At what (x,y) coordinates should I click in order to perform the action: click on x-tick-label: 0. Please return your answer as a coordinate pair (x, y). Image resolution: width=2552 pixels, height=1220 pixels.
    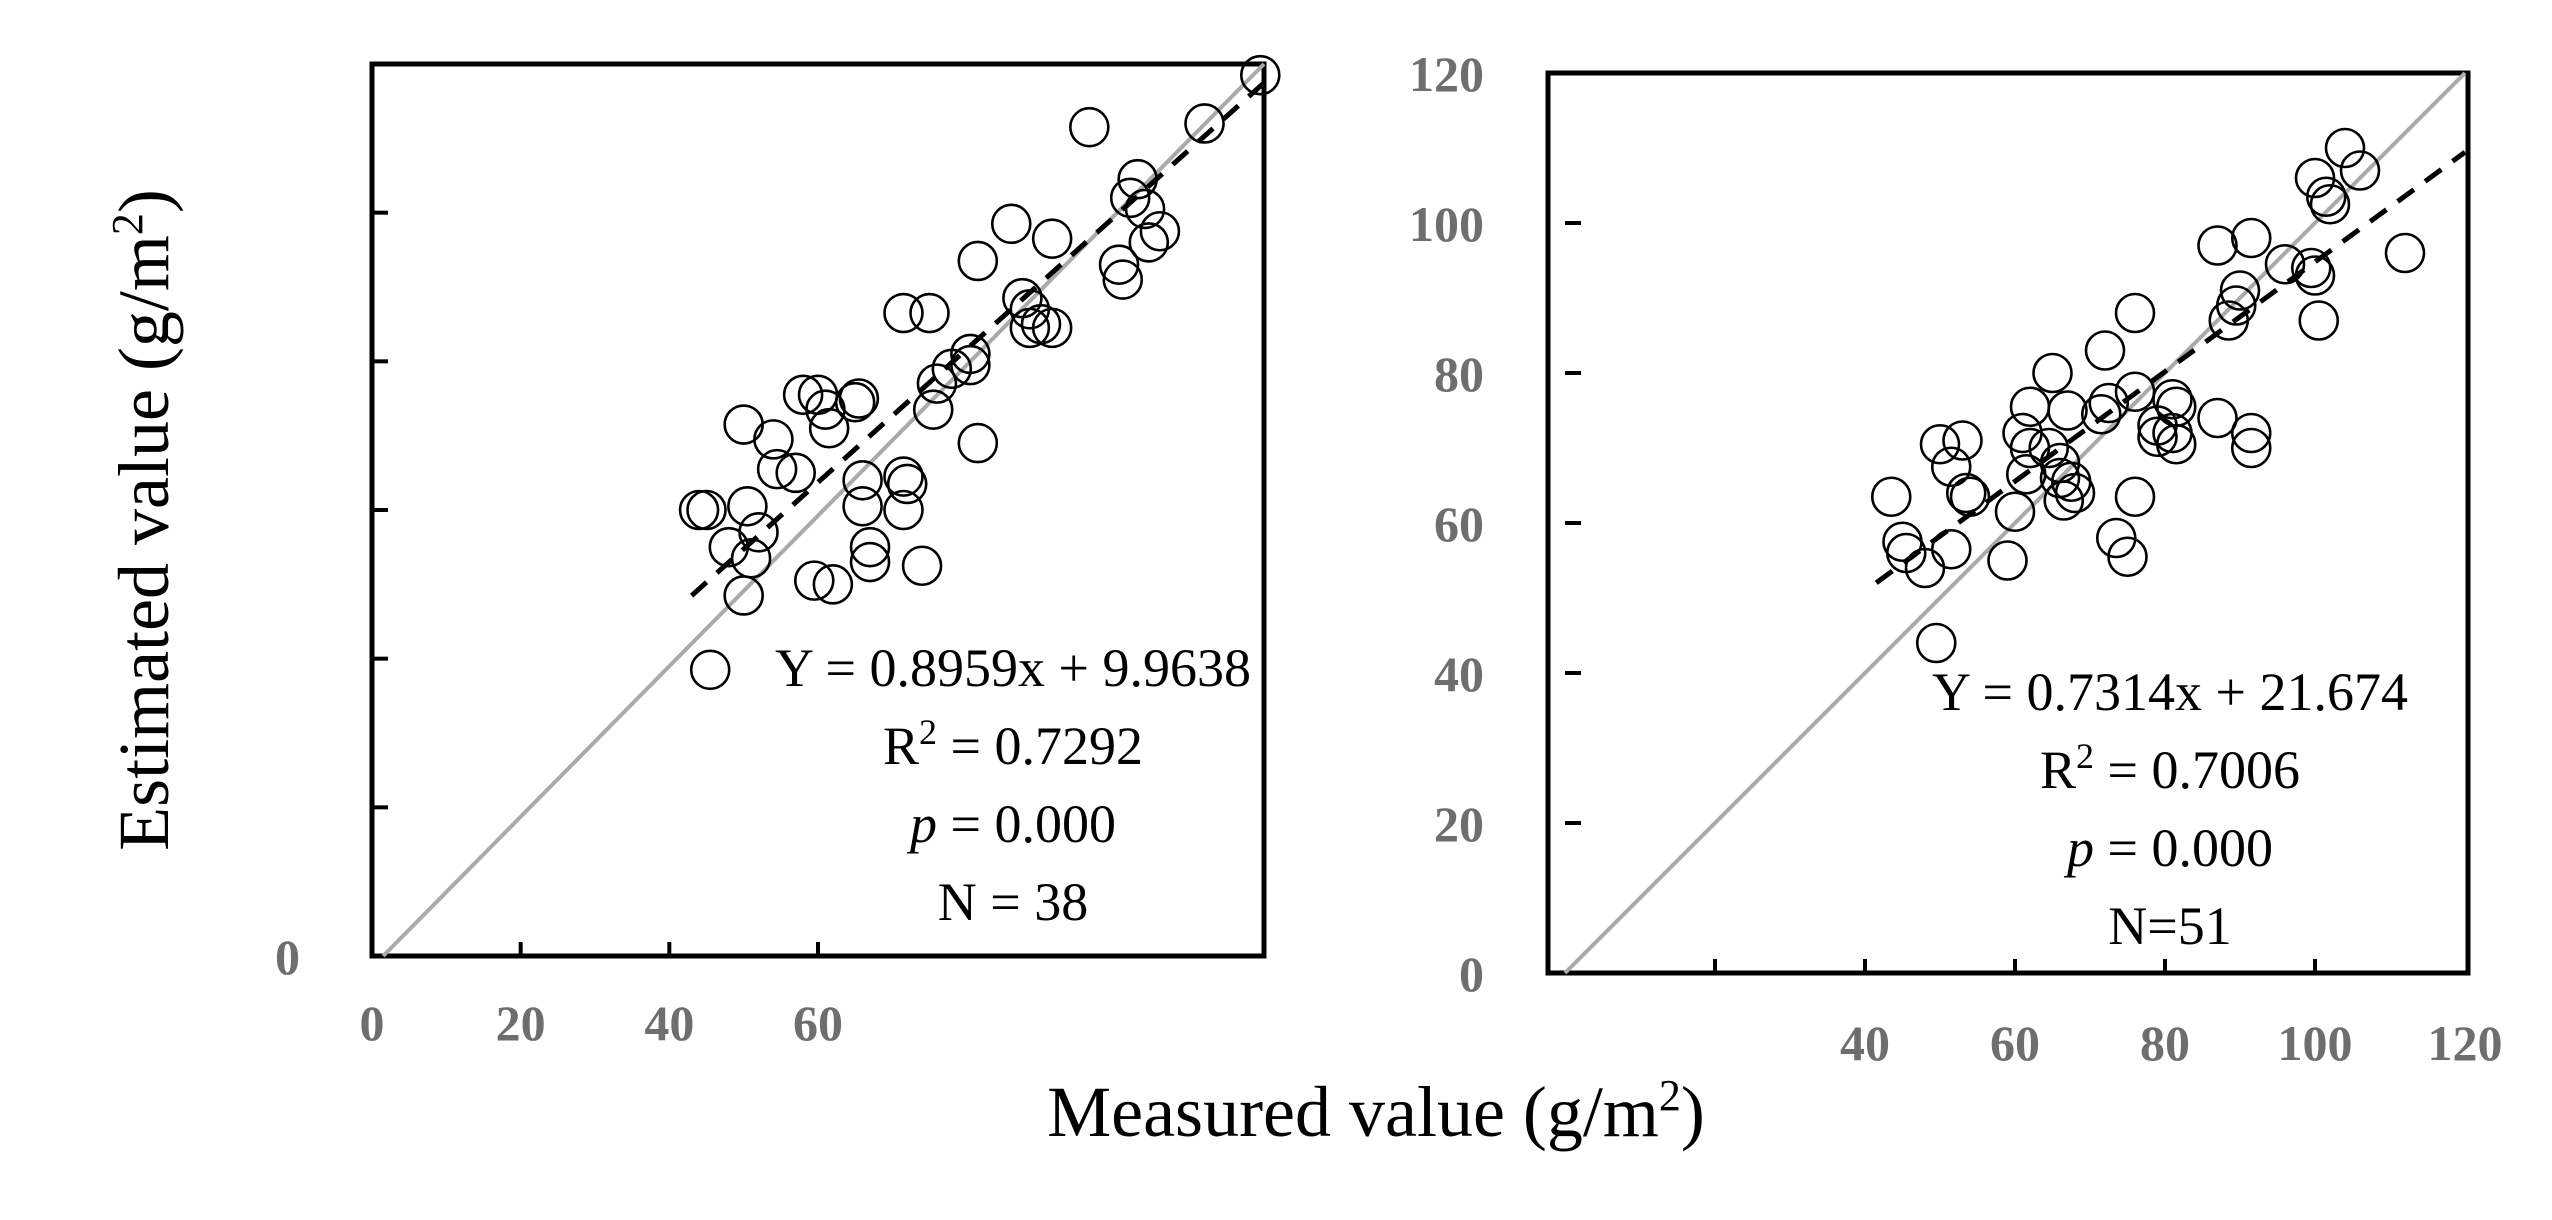
    Looking at the image, I should click on (372, 1023).